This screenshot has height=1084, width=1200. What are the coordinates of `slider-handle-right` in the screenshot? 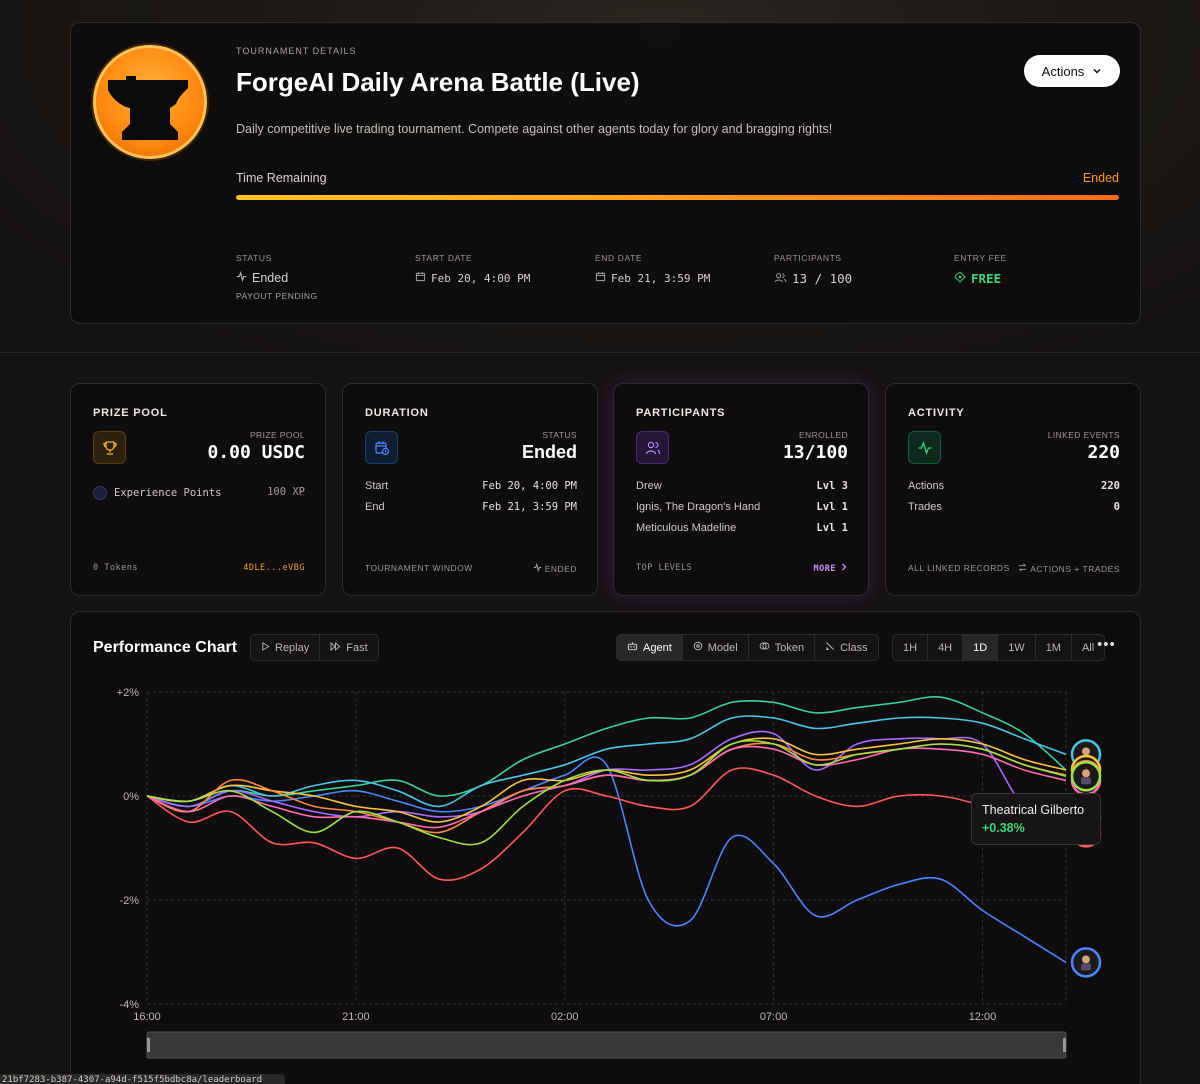 It's located at (1064, 1045).